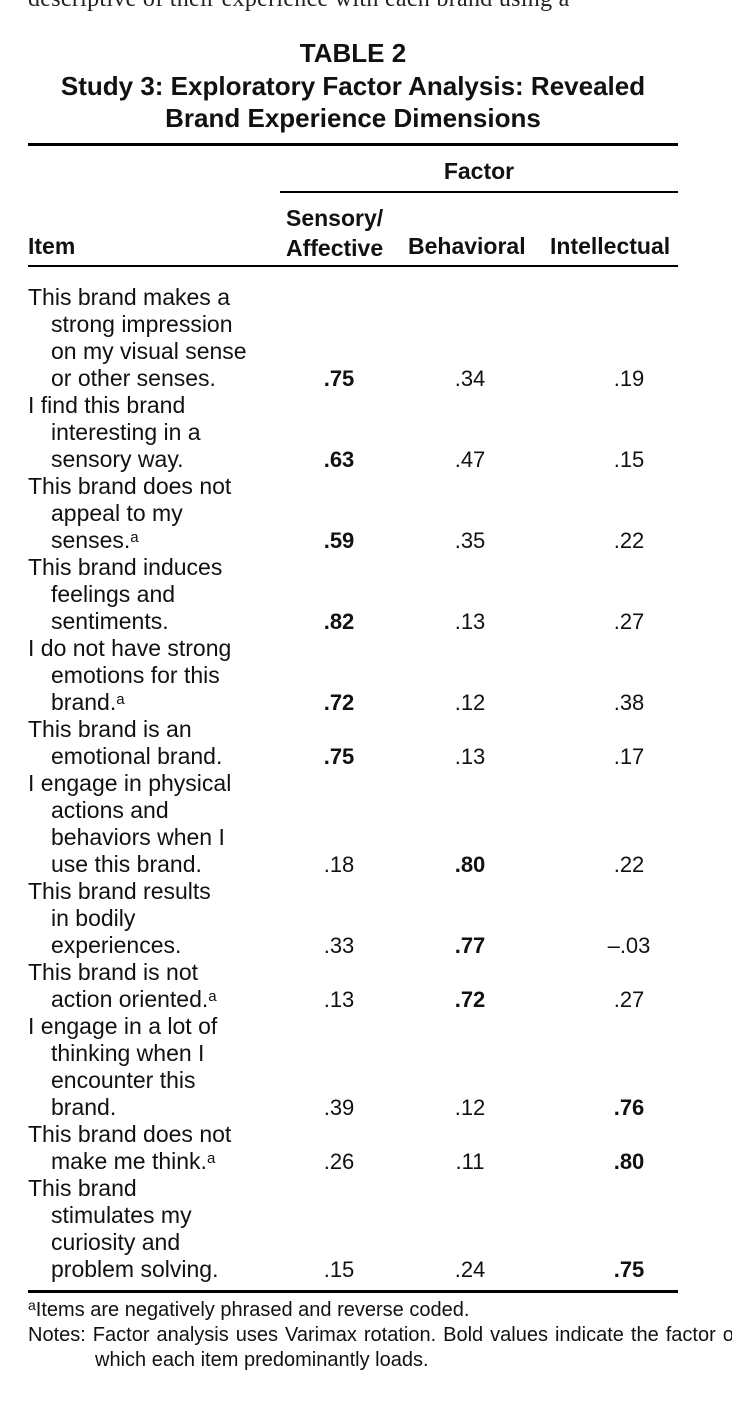  What do you see at coordinates (133, 1161) in the screenshot?
I see `item-line: make me think.a` at bounding box center [133, 1161].